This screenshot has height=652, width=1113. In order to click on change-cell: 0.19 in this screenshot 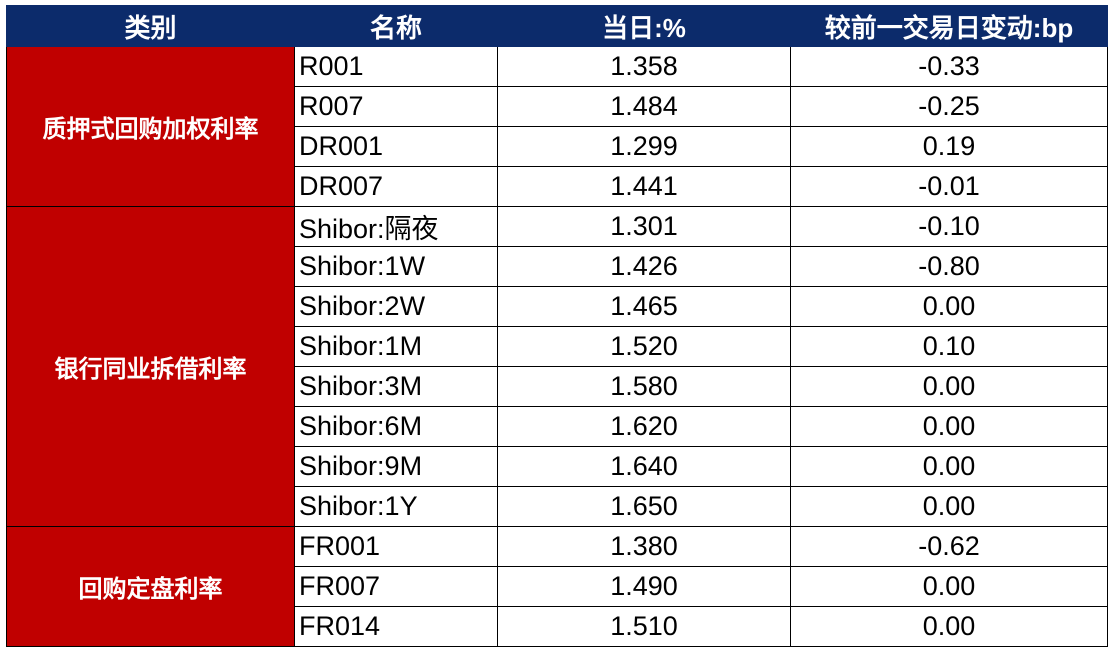, I will do `click(949, 146)`.